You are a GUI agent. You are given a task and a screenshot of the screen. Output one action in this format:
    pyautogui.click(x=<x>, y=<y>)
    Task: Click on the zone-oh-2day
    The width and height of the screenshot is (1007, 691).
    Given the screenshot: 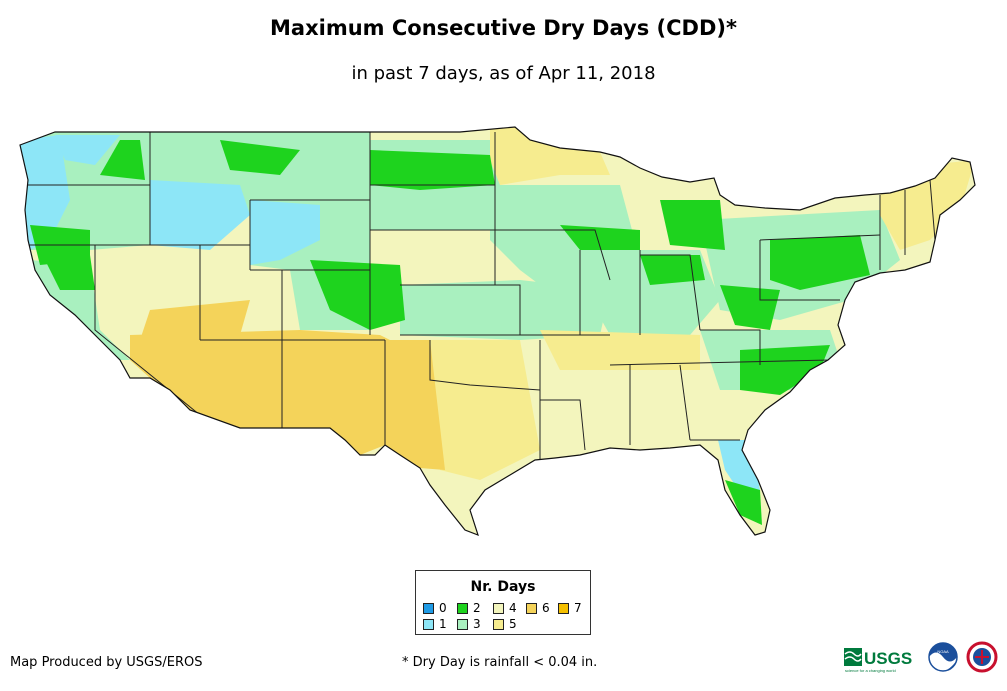 What is the action you would take?
    pyautogui.click(x=672, y=270)
    